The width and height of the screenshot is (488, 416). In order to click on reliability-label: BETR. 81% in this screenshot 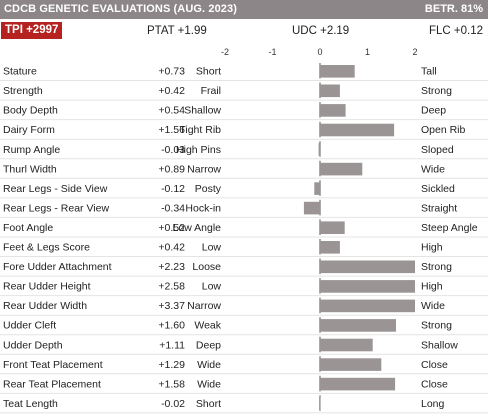, I will do `click(453, 9)`.